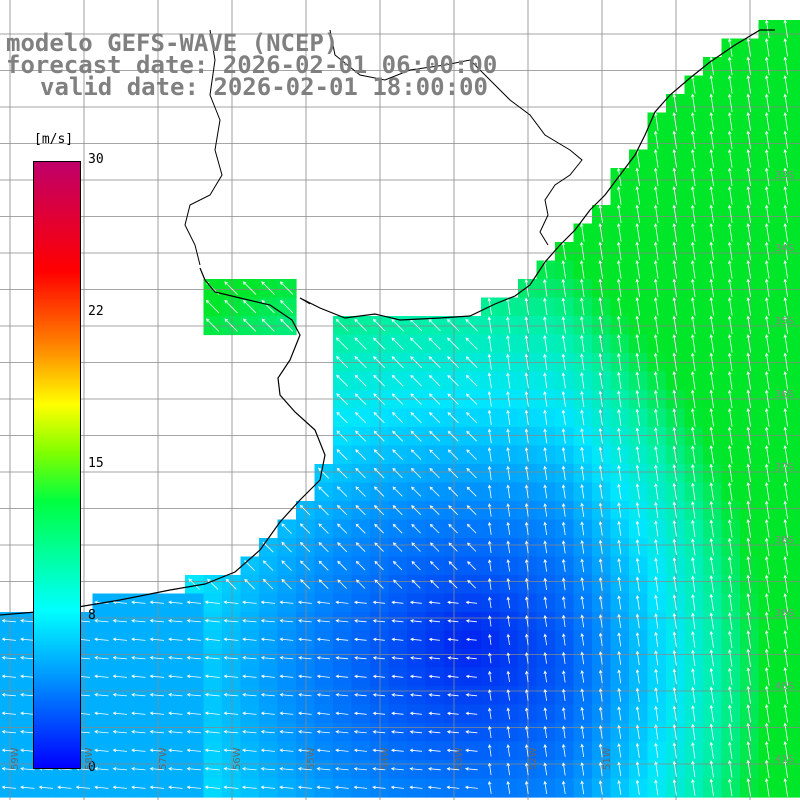 The image size is (800, 800). I want to click on lat-label: 40S, so click(784, 686).